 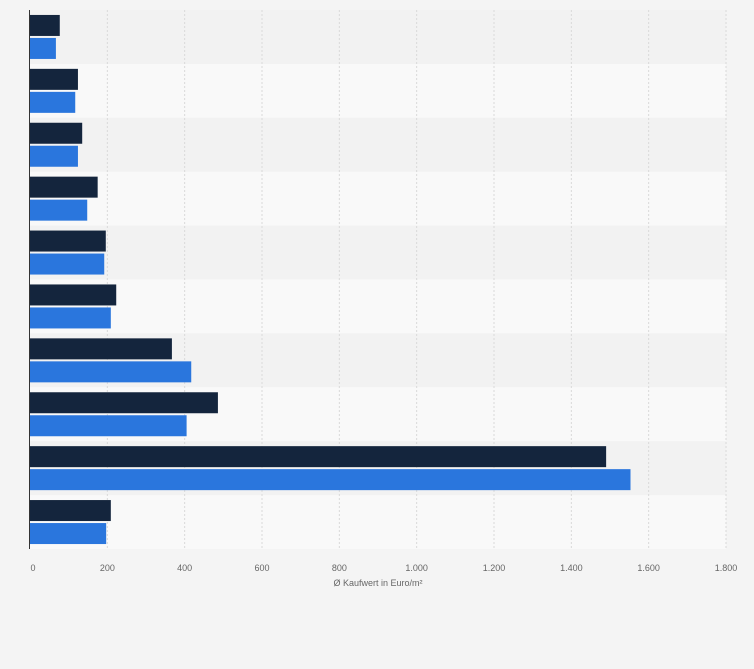 I want to click on x-tick-label: 0, so click(x=32, y=568).